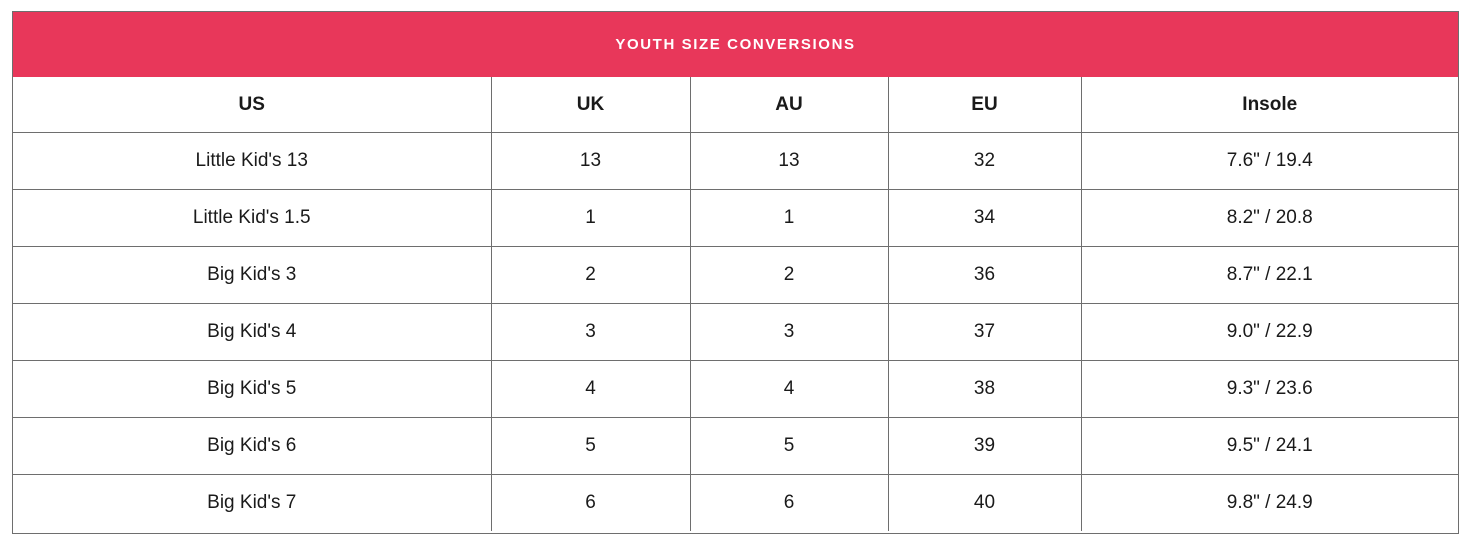 The height and width of the screenshot is (551, 1474). I want to click on table-row: Big Kid's 7 6 6 40 9.8" / 24.9, so click(735, 502).